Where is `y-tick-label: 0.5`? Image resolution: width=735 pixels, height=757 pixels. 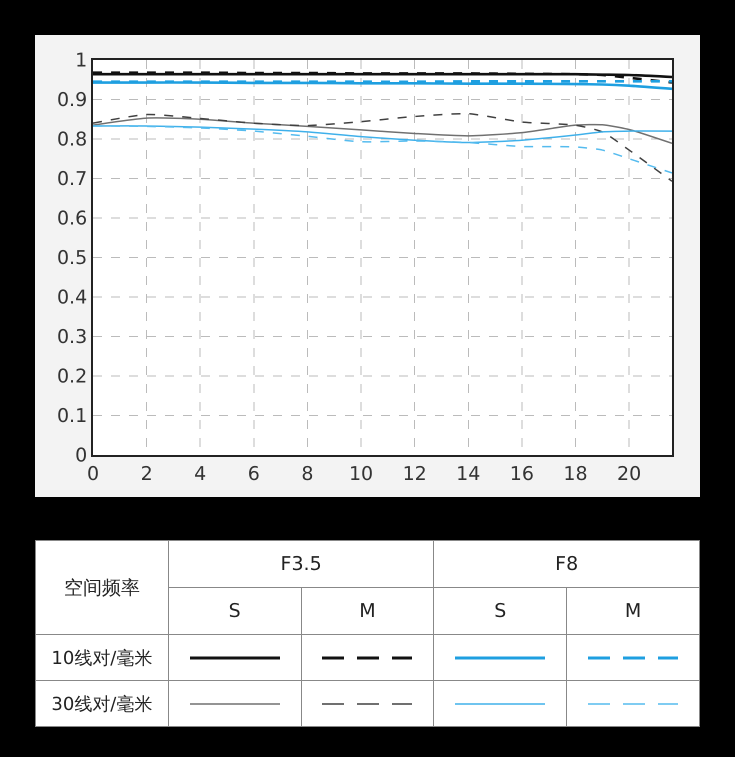
y-tick-label: 0.5 is located at coordinates (72, 258).